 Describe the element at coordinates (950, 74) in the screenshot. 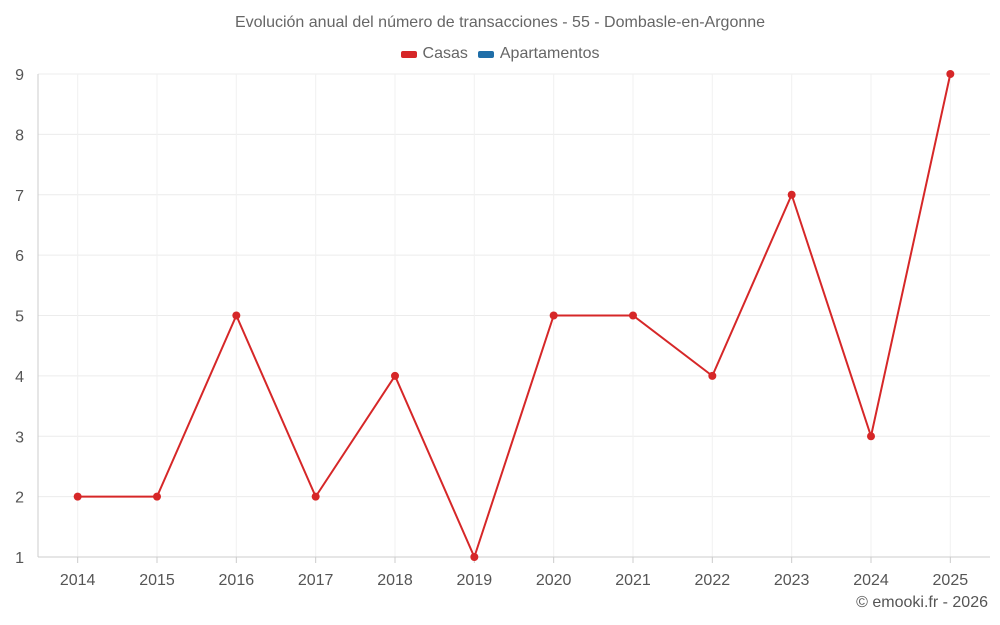

I see `data-point-casas-2025` at that location.